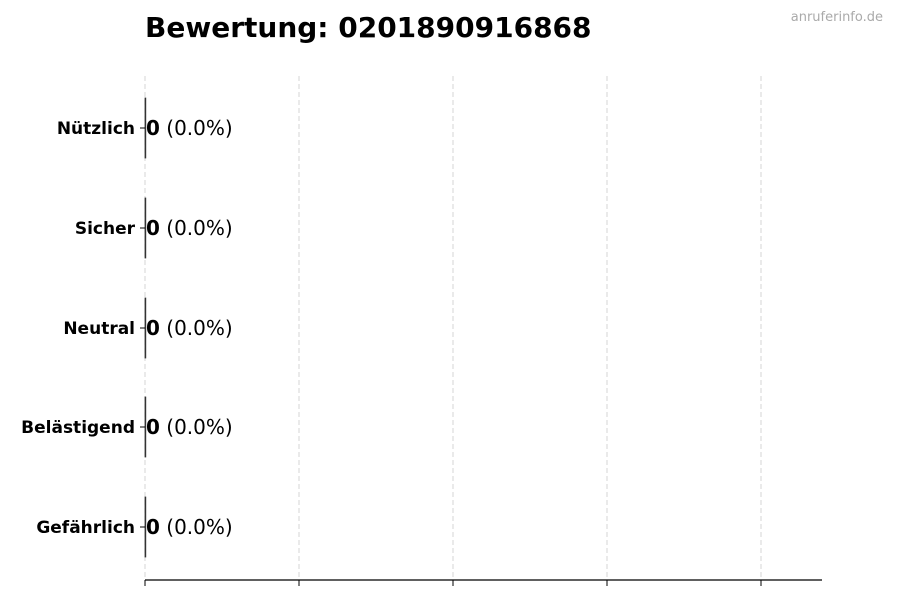 The width and height of the screenshot is (900, 600). I want to click on category-label: Neutral, so click(99, 329).